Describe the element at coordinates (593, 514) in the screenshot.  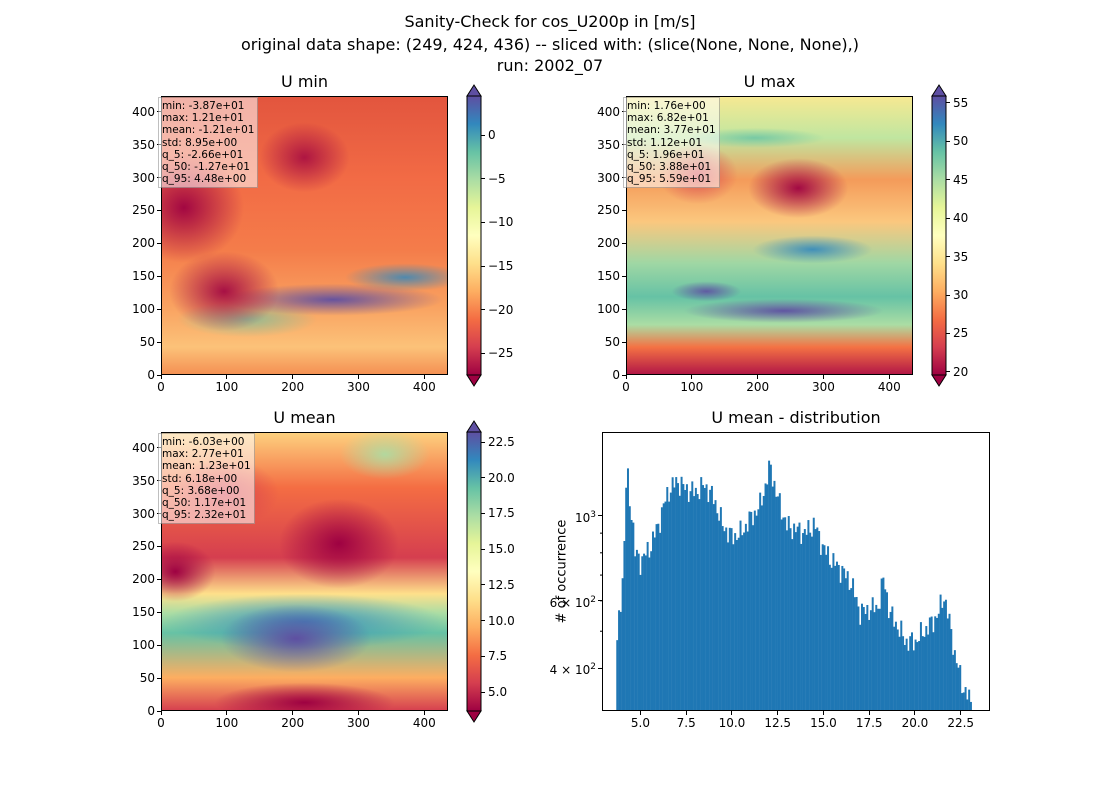
I see `y-tick-exponent: 3` at that location.